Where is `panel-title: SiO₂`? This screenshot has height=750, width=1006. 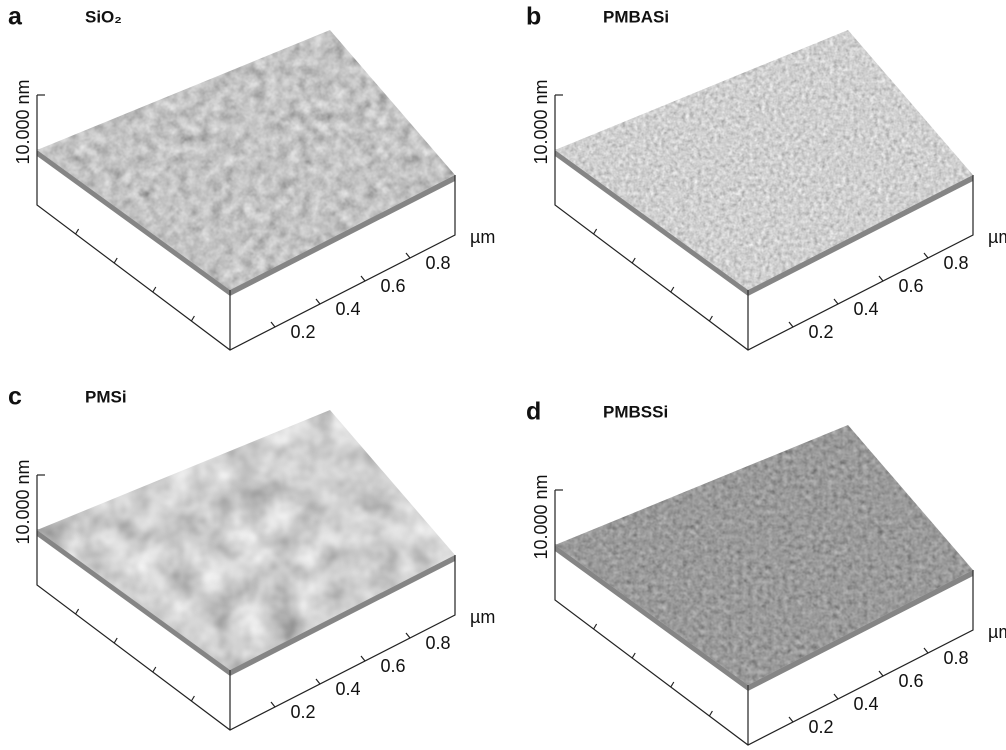
panel-title: SiO₂ is located at coordinates (103, 16).